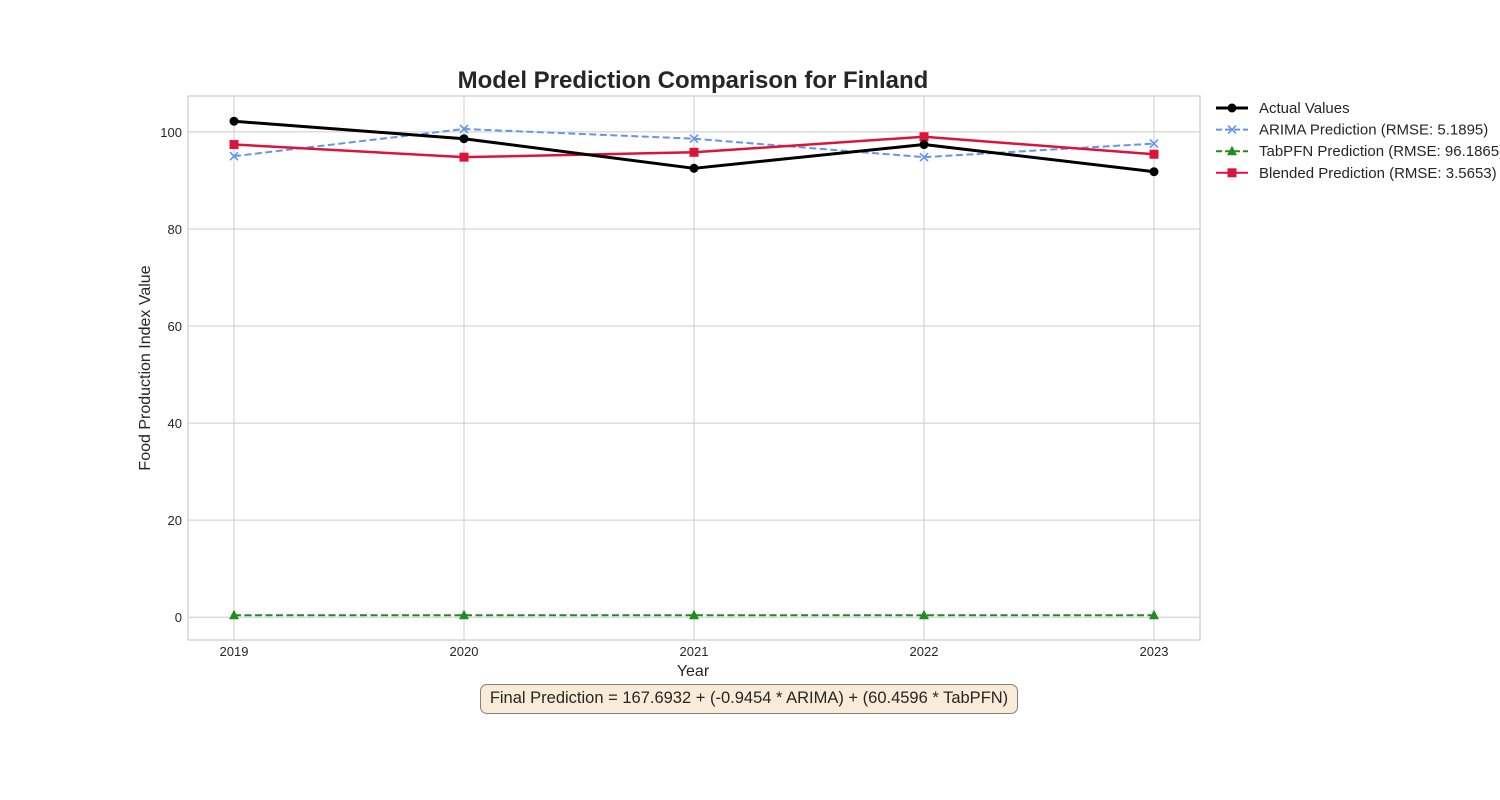 The image size is (1500, 800). Describe the element at coordinates (694, 651) in the screenshot. I see `x-tick-label: 2021` at that location.